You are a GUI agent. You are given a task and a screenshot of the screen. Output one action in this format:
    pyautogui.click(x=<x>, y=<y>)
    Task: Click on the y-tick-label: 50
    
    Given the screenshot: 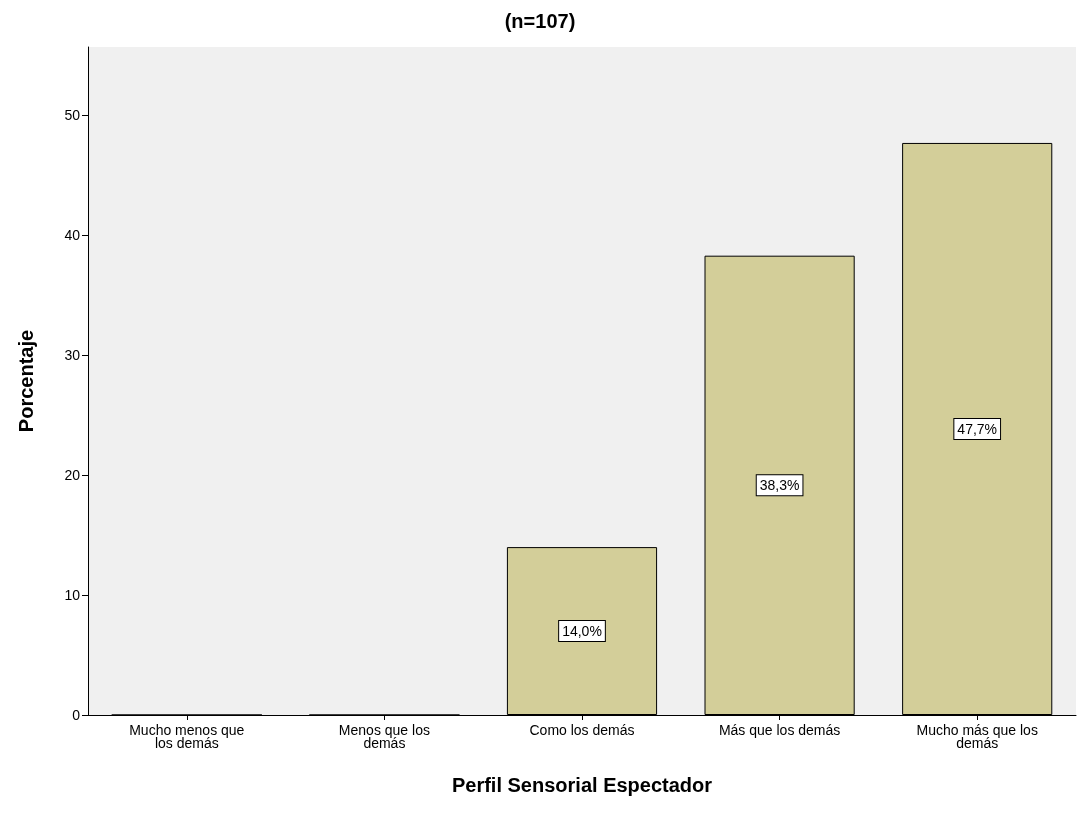 What is the action you would take?
    pyautogui.click(x=72, y=115)
    